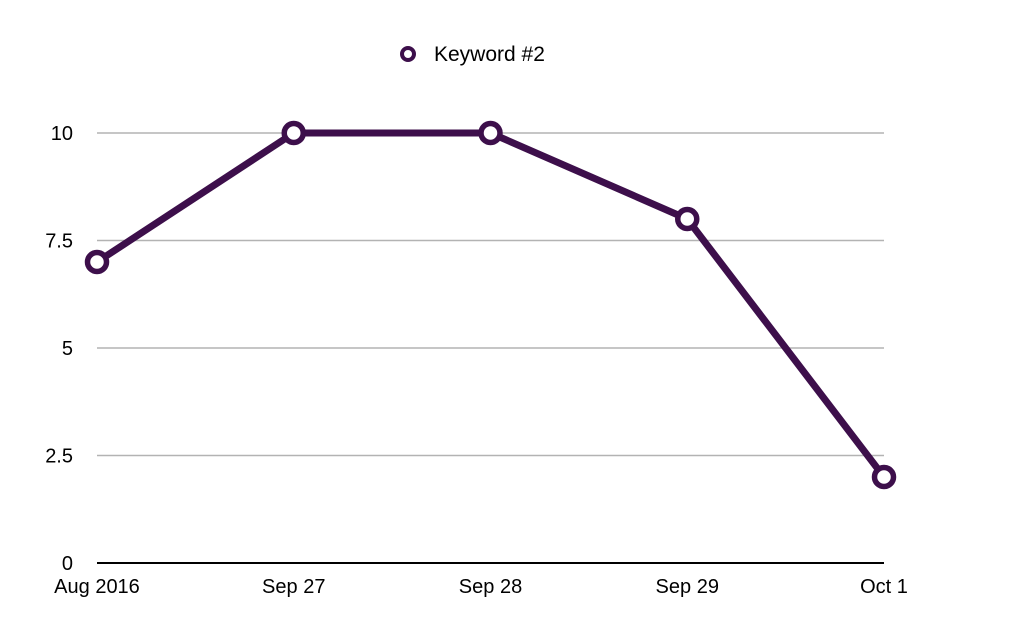  I want to click on y-tick-label: 10, so click(62, 134).